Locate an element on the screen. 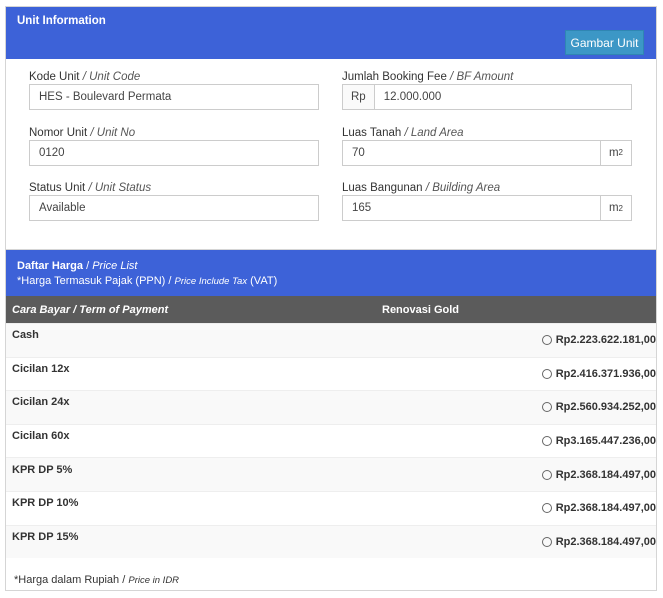 The width and height of the screenshot is (663, 598). unit-header: Unit Information Gambar Unit is located at coordinates (331, 33).